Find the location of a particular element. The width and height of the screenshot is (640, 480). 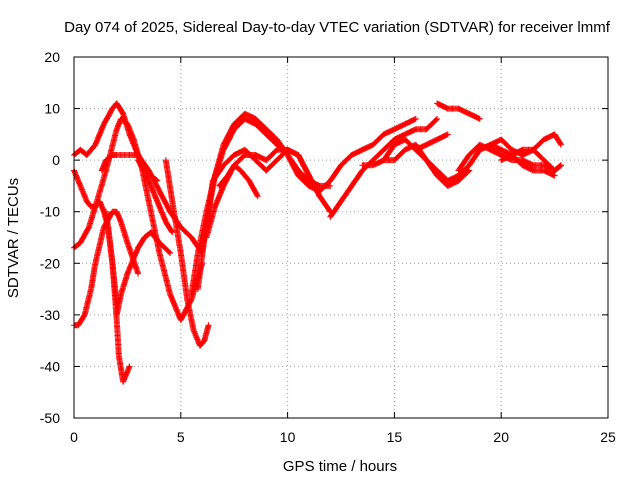

x-tick-label: 15 is located at coordinates (395, 437).